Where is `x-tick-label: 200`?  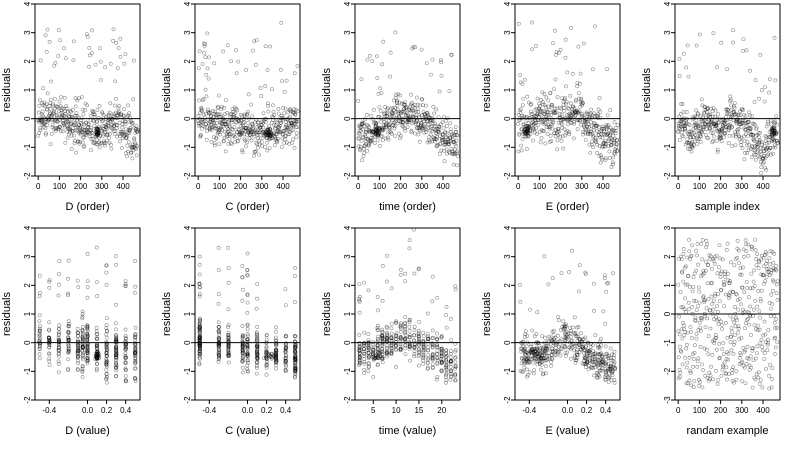
x-tick-label: 200 is located at coordinates (561, 186).